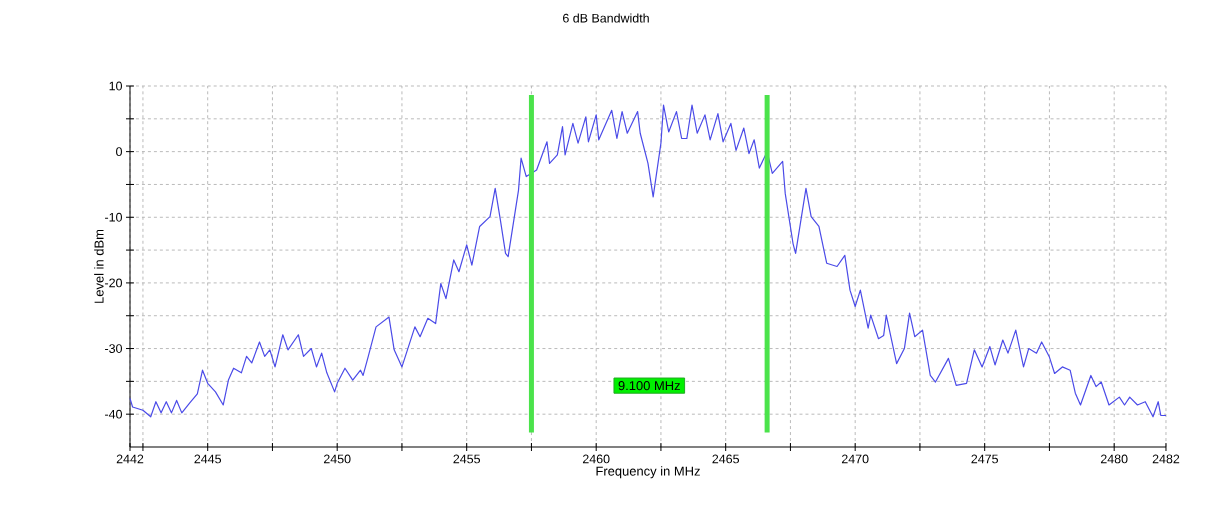  I want to click on x-axis-title: Frequency in MHz, so click(648, 472).